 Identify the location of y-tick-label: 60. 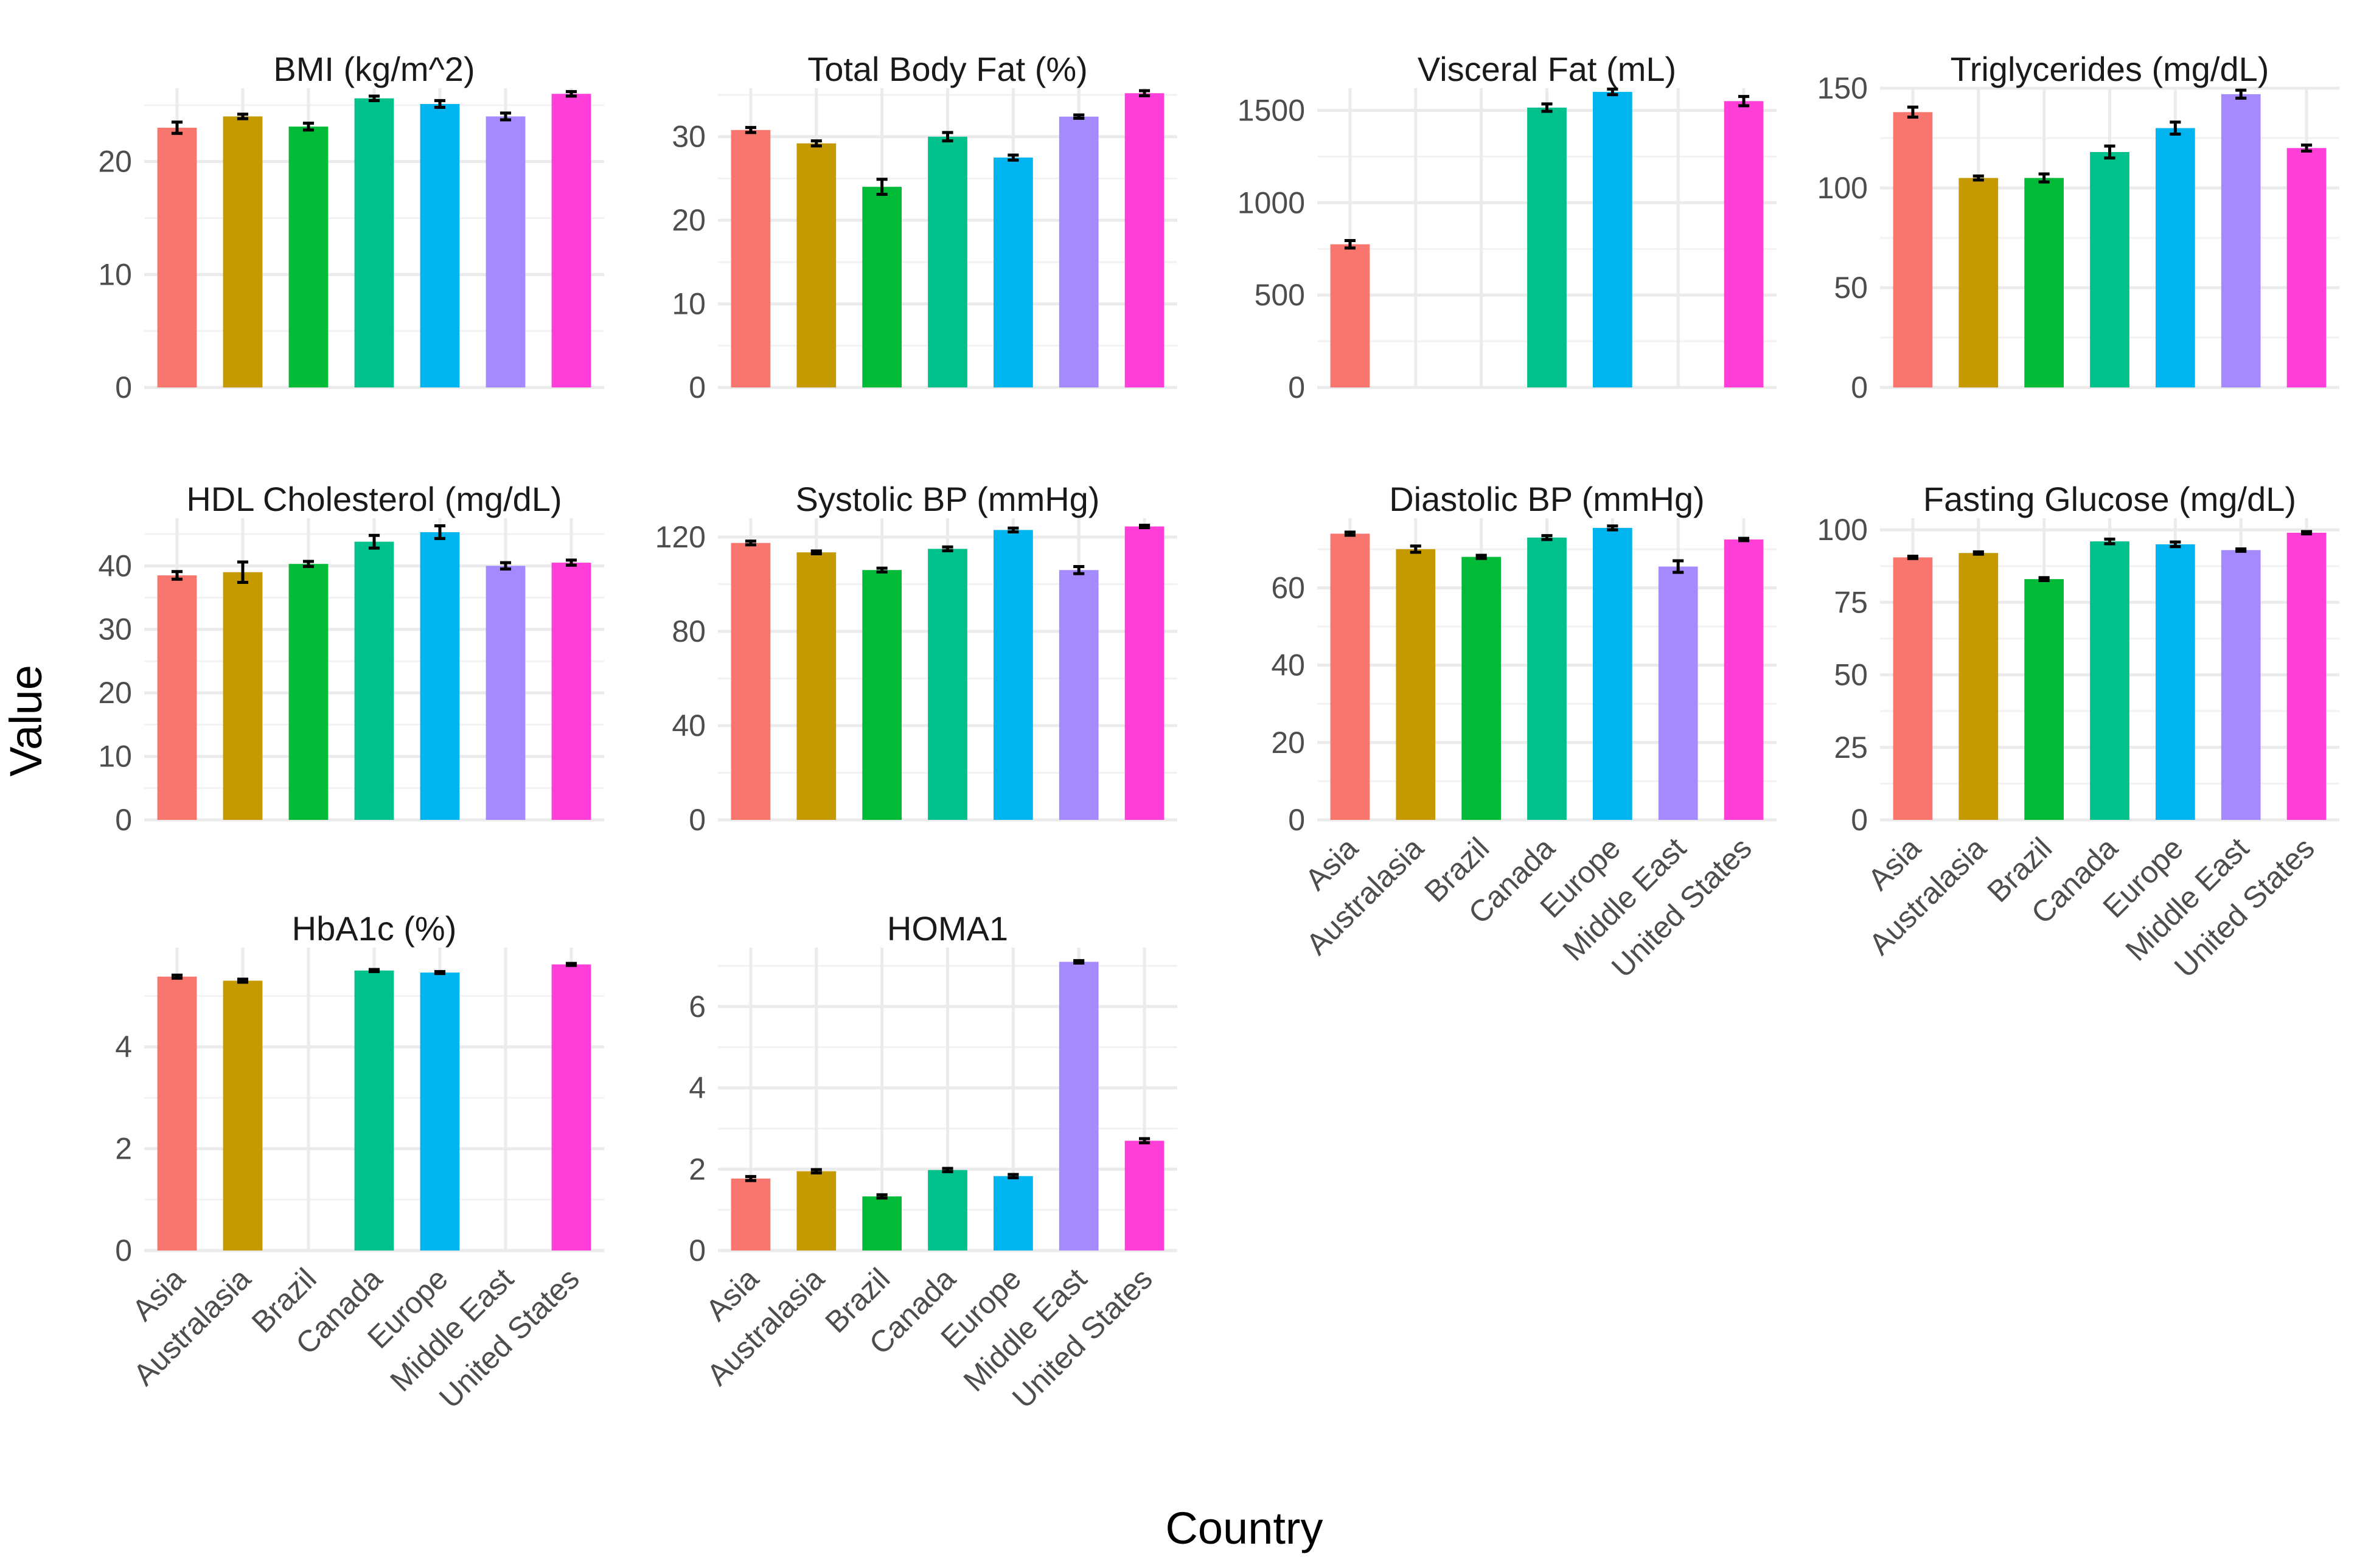
(1288, 588).